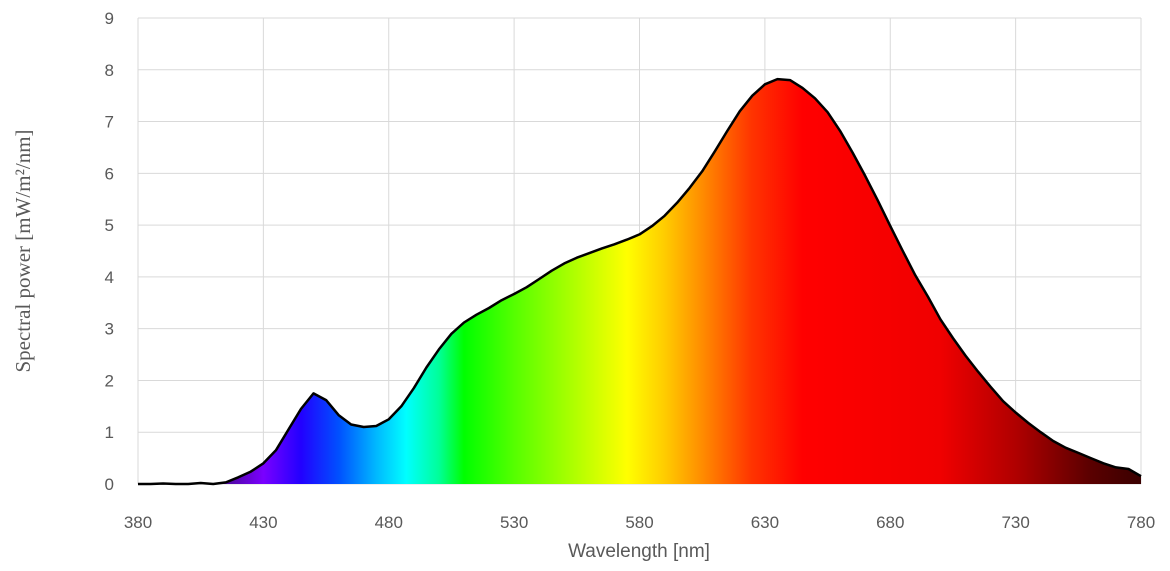 The height and width of the screenshot is (571, 1170). I want to click on x-tick-label: 580, so click(639, 522).